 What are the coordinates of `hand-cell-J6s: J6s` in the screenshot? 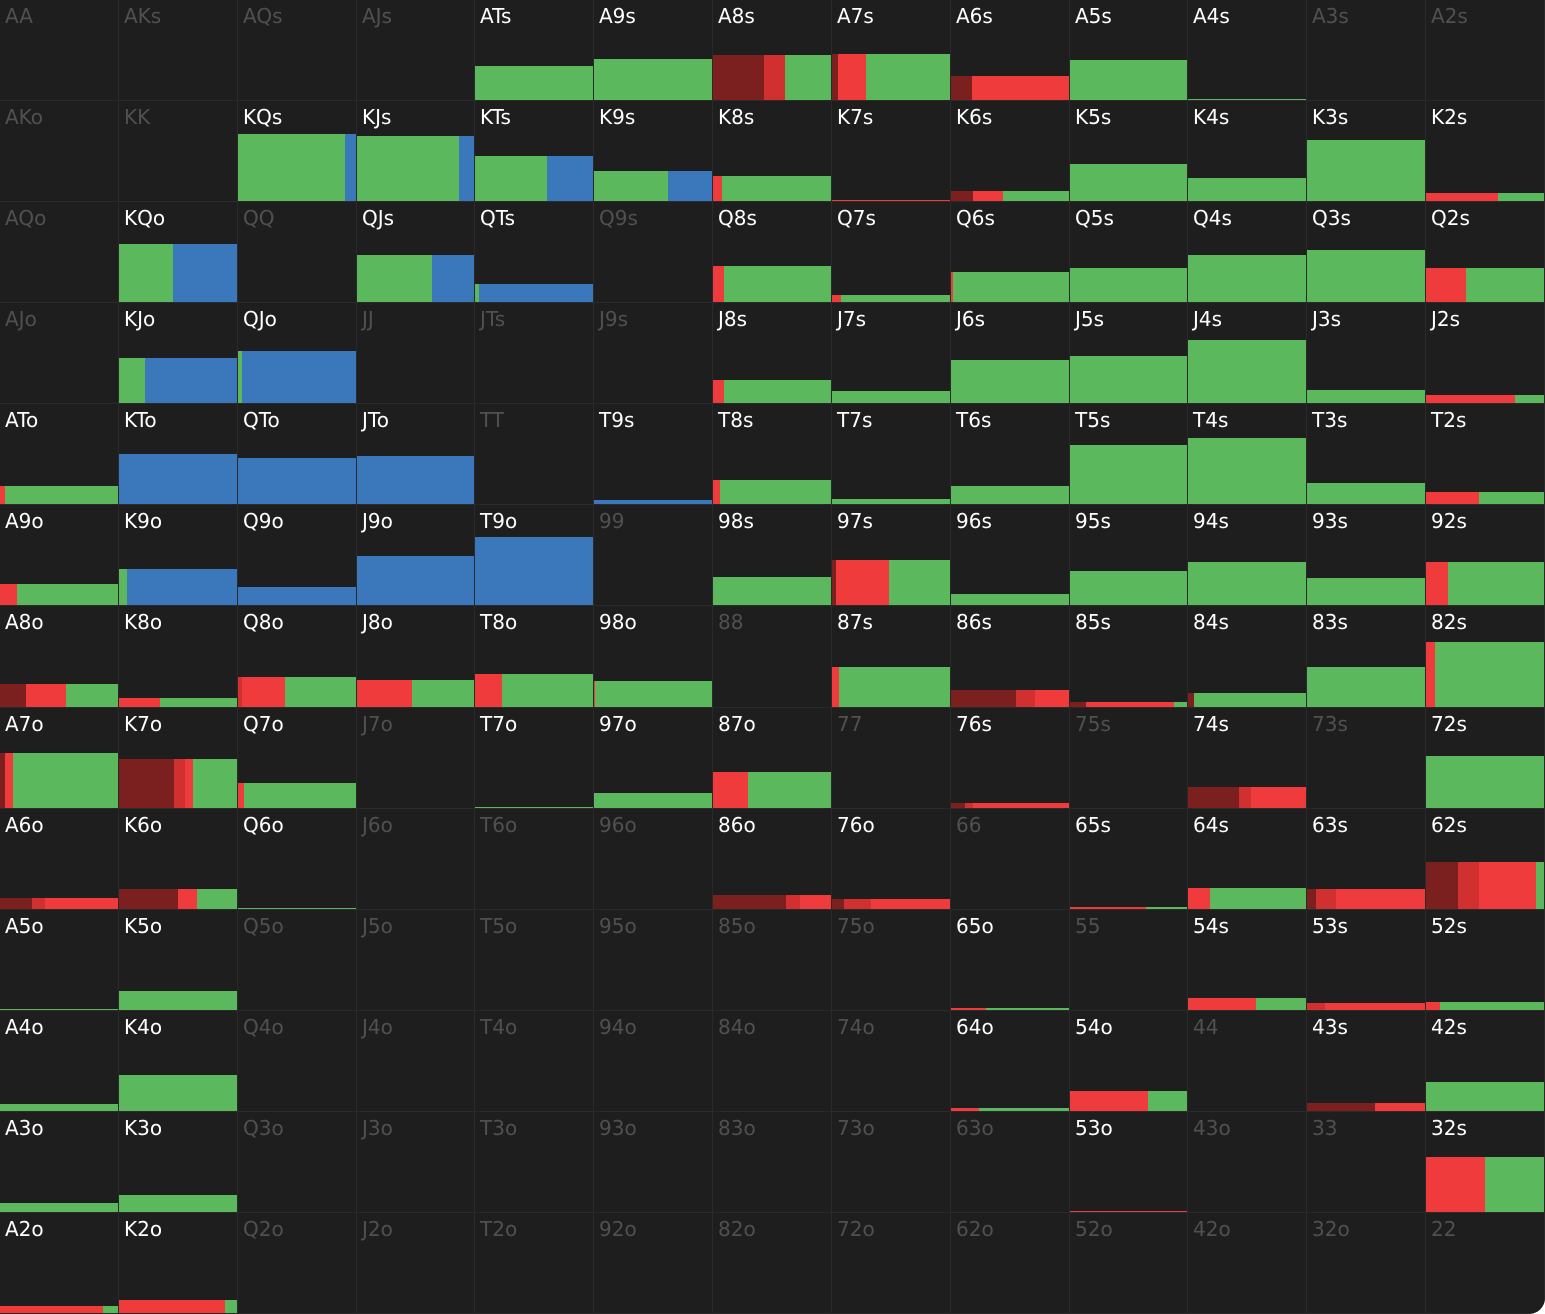 It's located at (1010, 353).